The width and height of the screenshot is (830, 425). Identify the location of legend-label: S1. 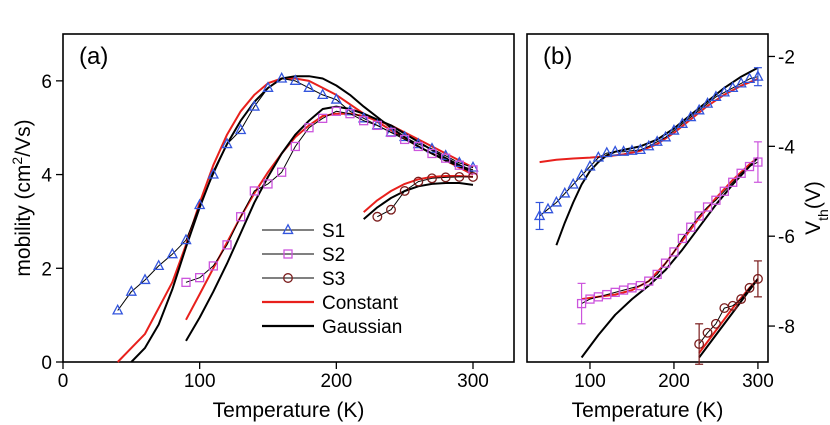
(333, 231).